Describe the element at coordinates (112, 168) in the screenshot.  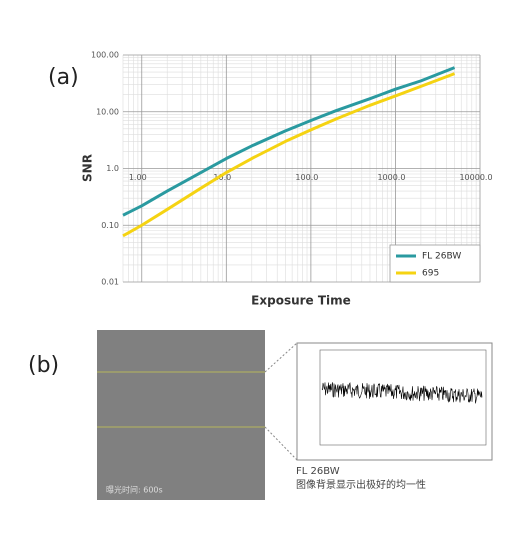
I see `y-tick-label: 1.0` at that location.